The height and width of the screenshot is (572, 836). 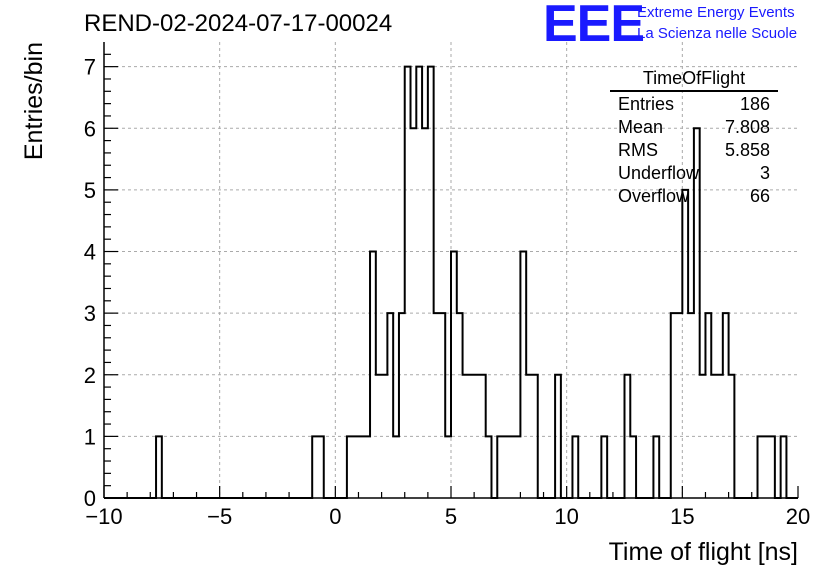 I want to click on stats-row: Mean 7.808, so click(x=694, y=127).